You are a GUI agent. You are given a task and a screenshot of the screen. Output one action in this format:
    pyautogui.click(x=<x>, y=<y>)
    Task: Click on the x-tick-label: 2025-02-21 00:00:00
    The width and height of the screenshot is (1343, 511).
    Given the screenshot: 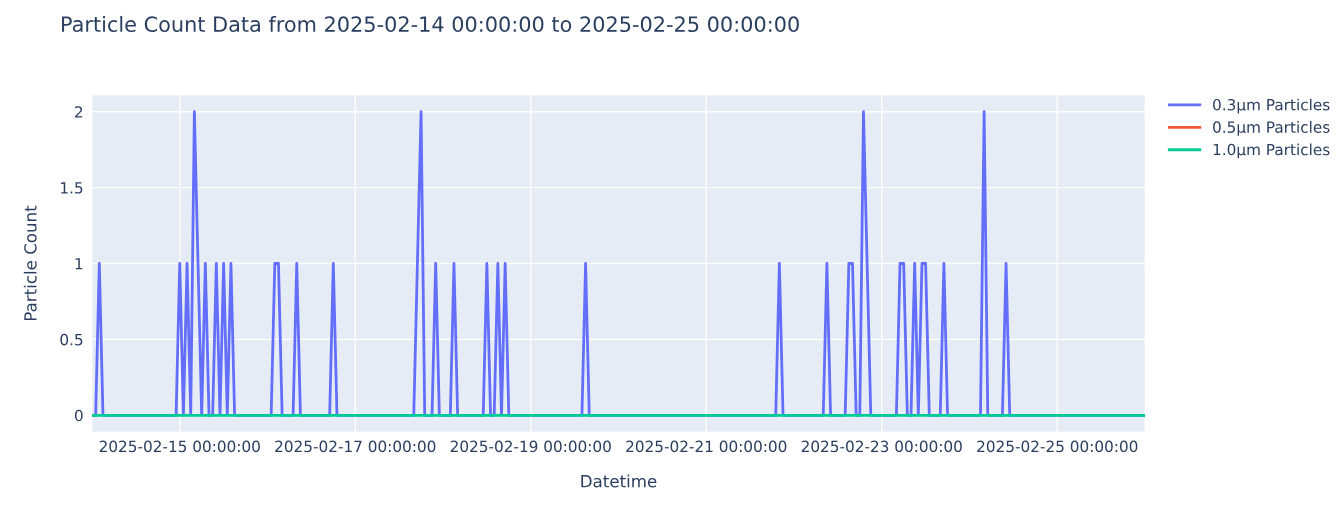 What is the action you would take?
    pyautogui.click(x=706, y=446)
    